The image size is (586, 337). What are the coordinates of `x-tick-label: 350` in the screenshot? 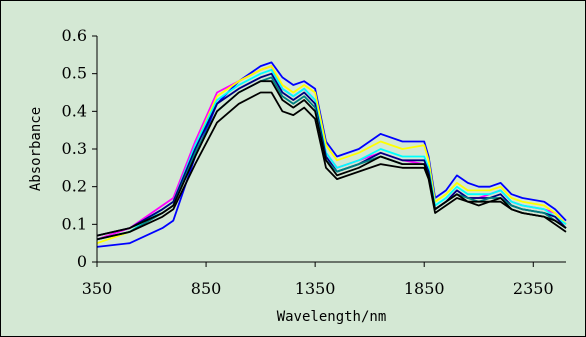 It's located at (97, 288).